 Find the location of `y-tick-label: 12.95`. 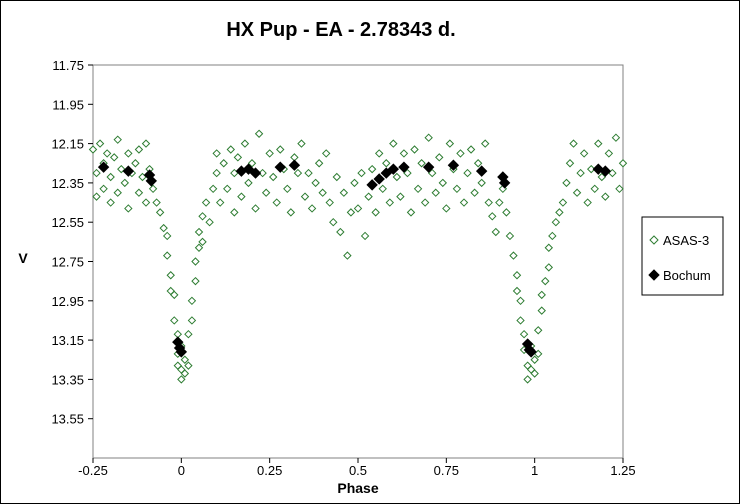

y-tick-label: 12.95 is located at coordinates (67, 301).